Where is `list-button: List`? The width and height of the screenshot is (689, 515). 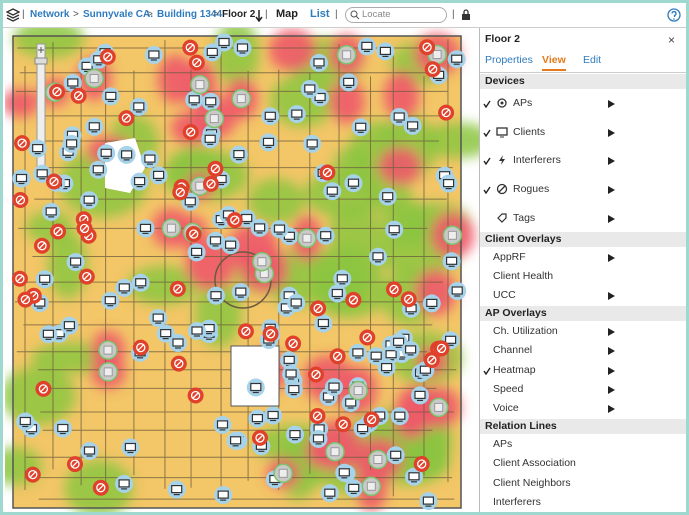
list-button: List is located at coordinates (320, 14).